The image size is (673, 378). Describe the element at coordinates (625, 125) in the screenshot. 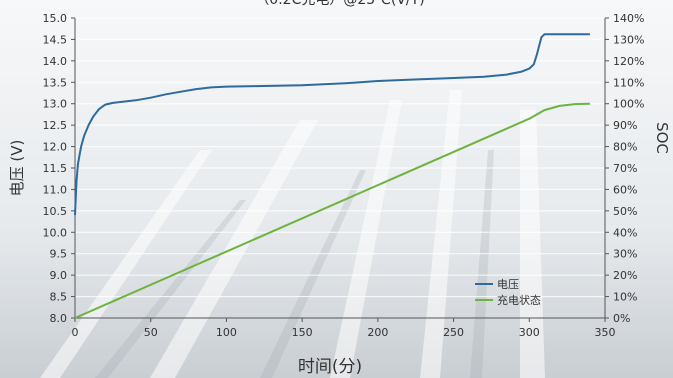

I see `y2-tick-label: 90%` at that location.